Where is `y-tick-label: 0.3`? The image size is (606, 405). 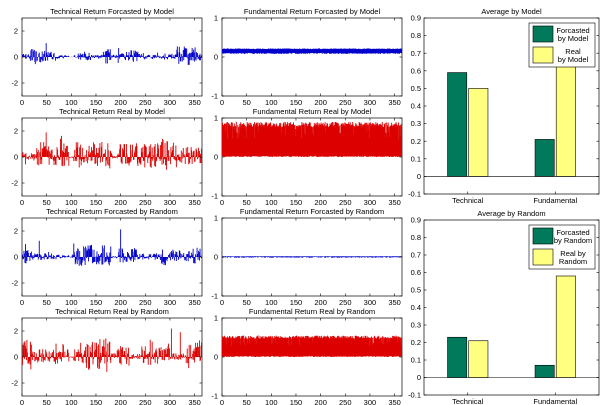 y-tick-label: 0.3 is located at coordinates (416, 123).